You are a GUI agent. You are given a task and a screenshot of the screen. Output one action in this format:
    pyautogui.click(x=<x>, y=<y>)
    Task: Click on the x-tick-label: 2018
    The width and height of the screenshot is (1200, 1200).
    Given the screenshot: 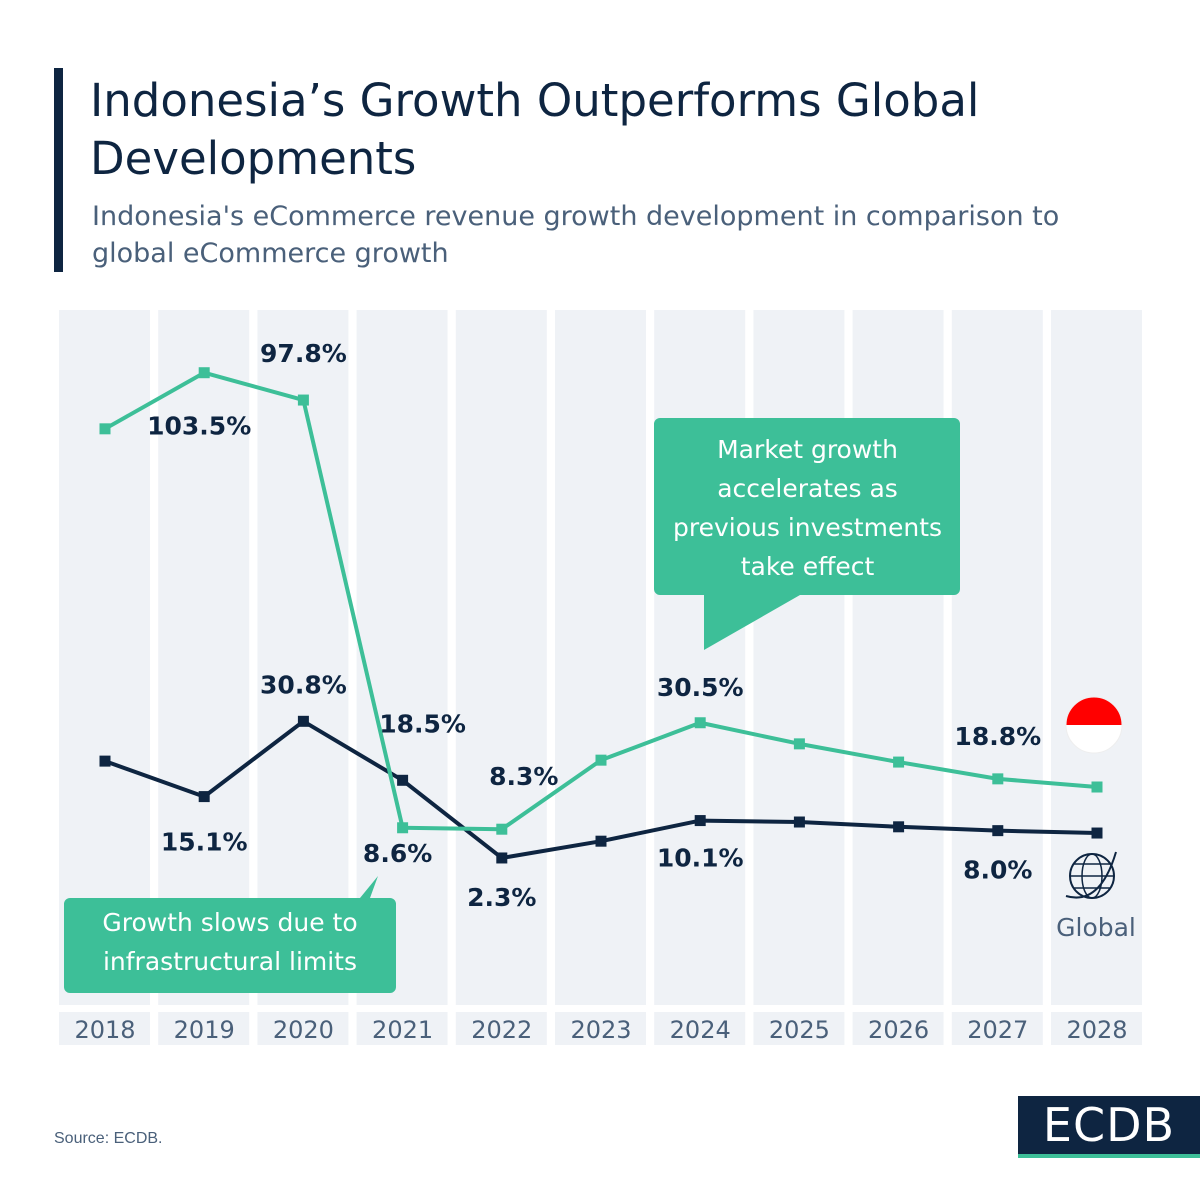 What is the action you would take?
    pyautogui.click(x=104, y=1030)
    